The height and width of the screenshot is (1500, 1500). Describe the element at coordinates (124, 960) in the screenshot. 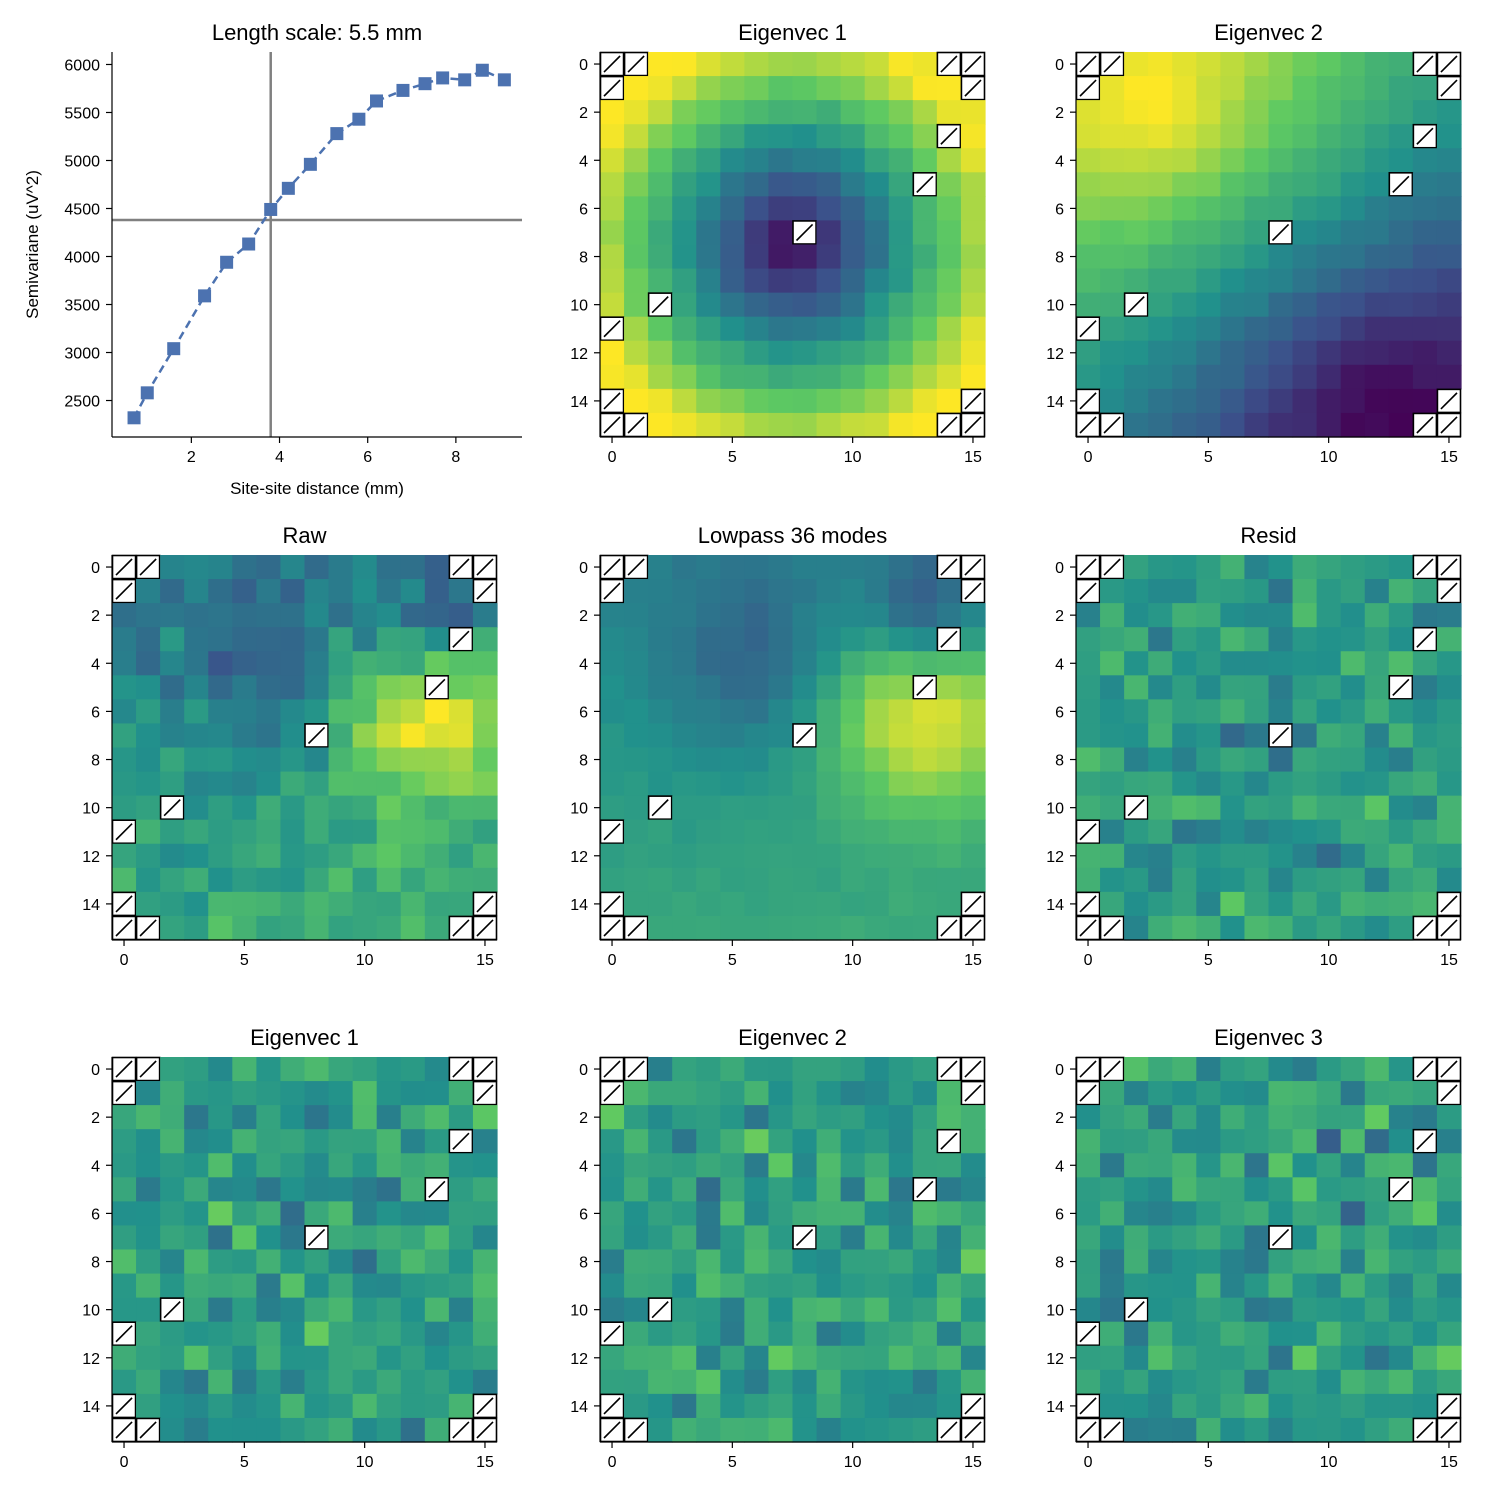

I see `x-tick-label: 0` at that location.